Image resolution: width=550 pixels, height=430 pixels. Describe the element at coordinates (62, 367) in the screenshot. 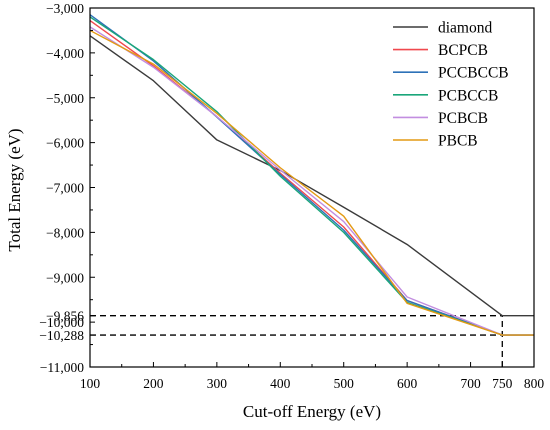

I see `y-tick-label: −11,000` at that location.